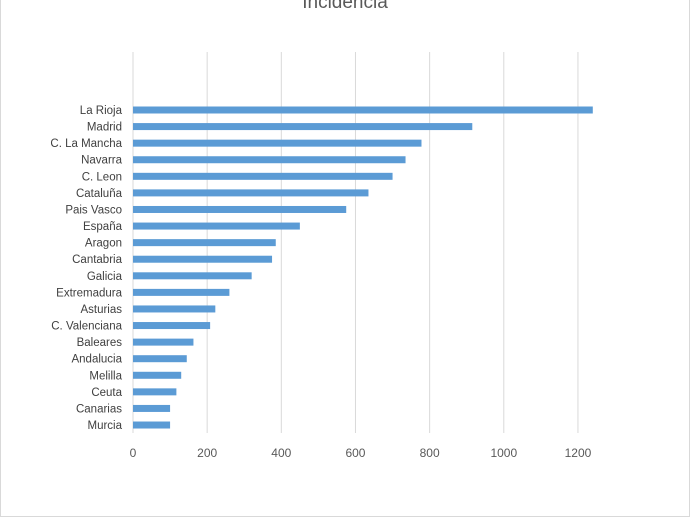  I want to click on category-label: Aragon, so click(103, 244).